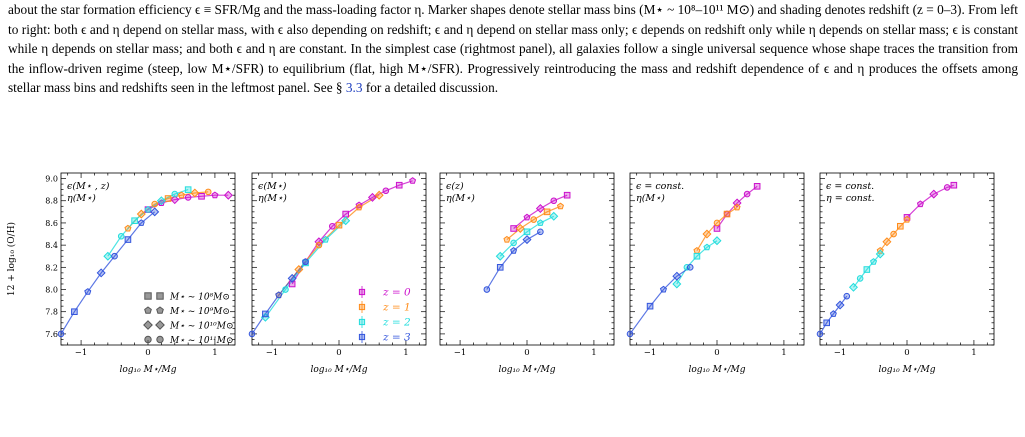  Describe the element at coordinates (51, 334) in the screenshot. I see `y-tick-label: 7.6` at that location.